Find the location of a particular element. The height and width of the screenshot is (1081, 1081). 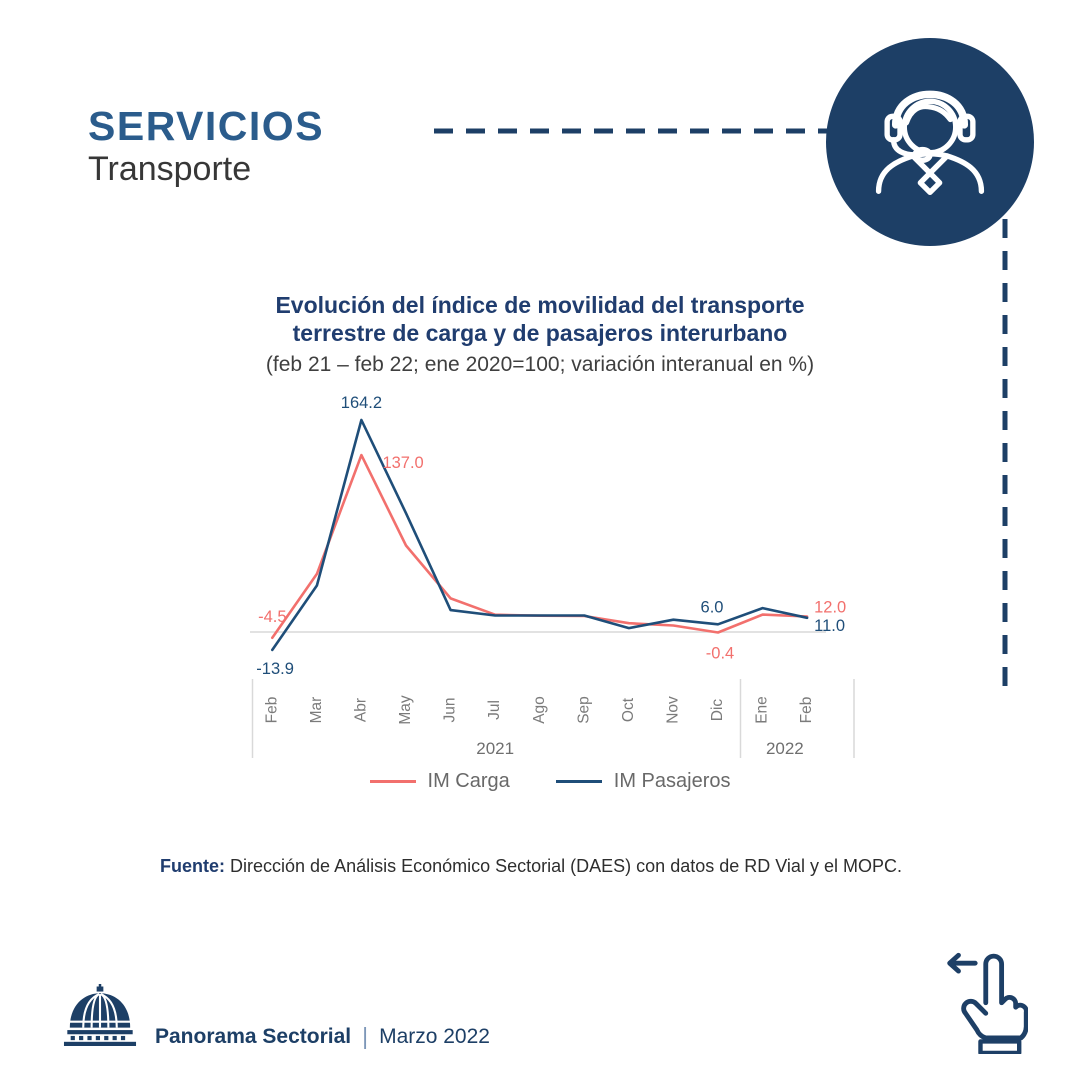

headset-agent-icon is located at coordinates (930, 143).